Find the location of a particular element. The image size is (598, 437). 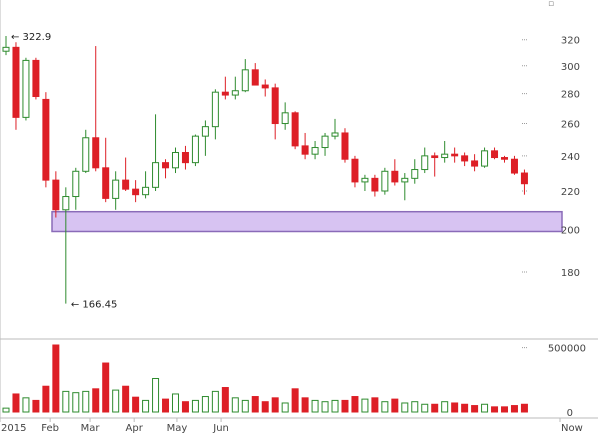

price-tick-label: 240 is located at coordinates (570, 157).